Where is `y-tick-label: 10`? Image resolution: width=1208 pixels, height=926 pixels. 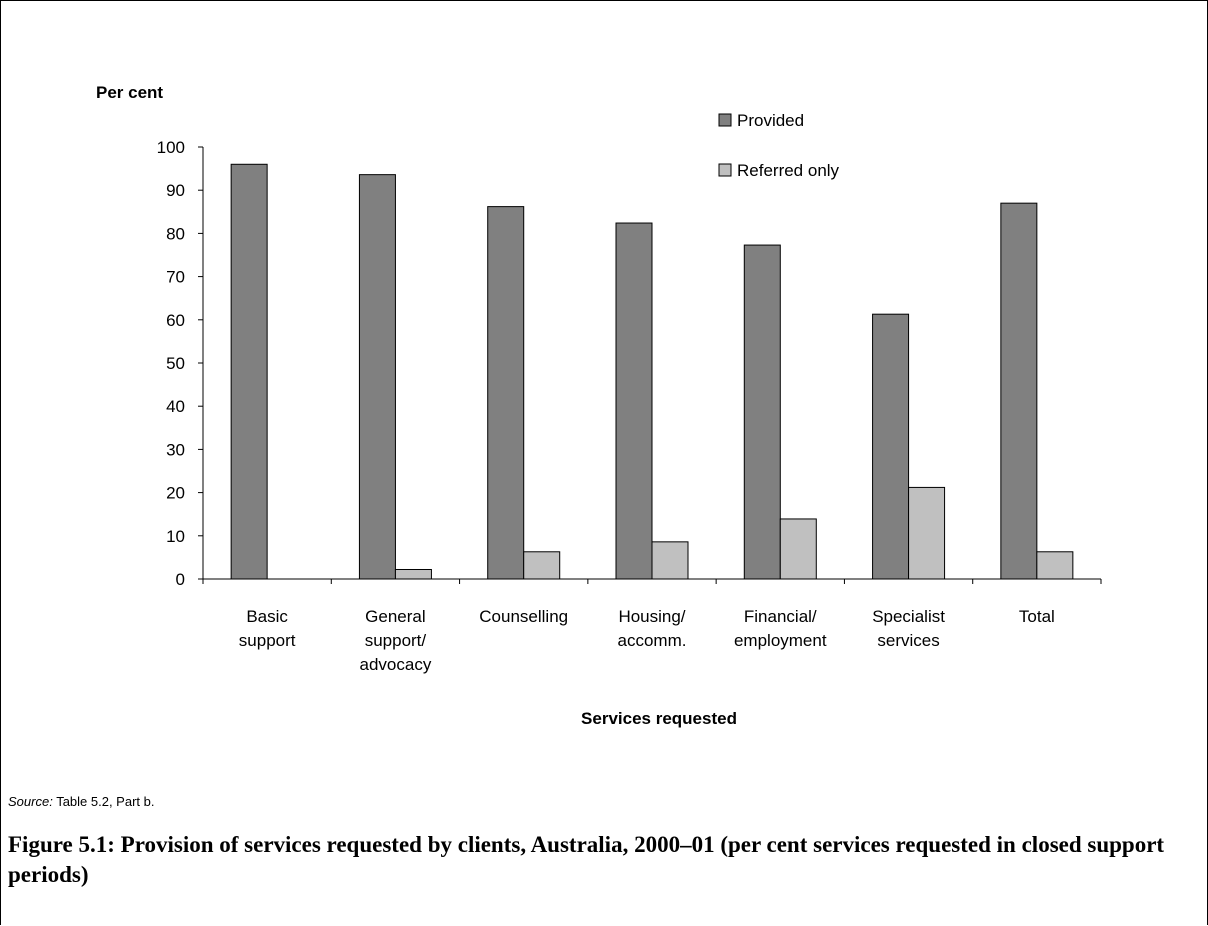 y-tick-label: 10 is located at coordinates (175, 536).